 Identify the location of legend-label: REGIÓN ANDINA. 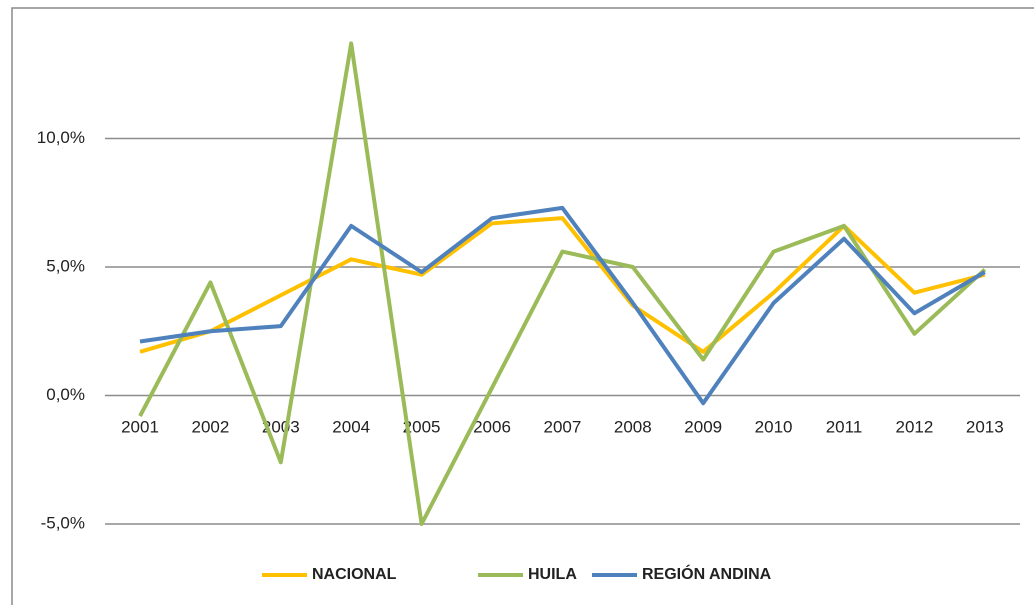
(707, 573).